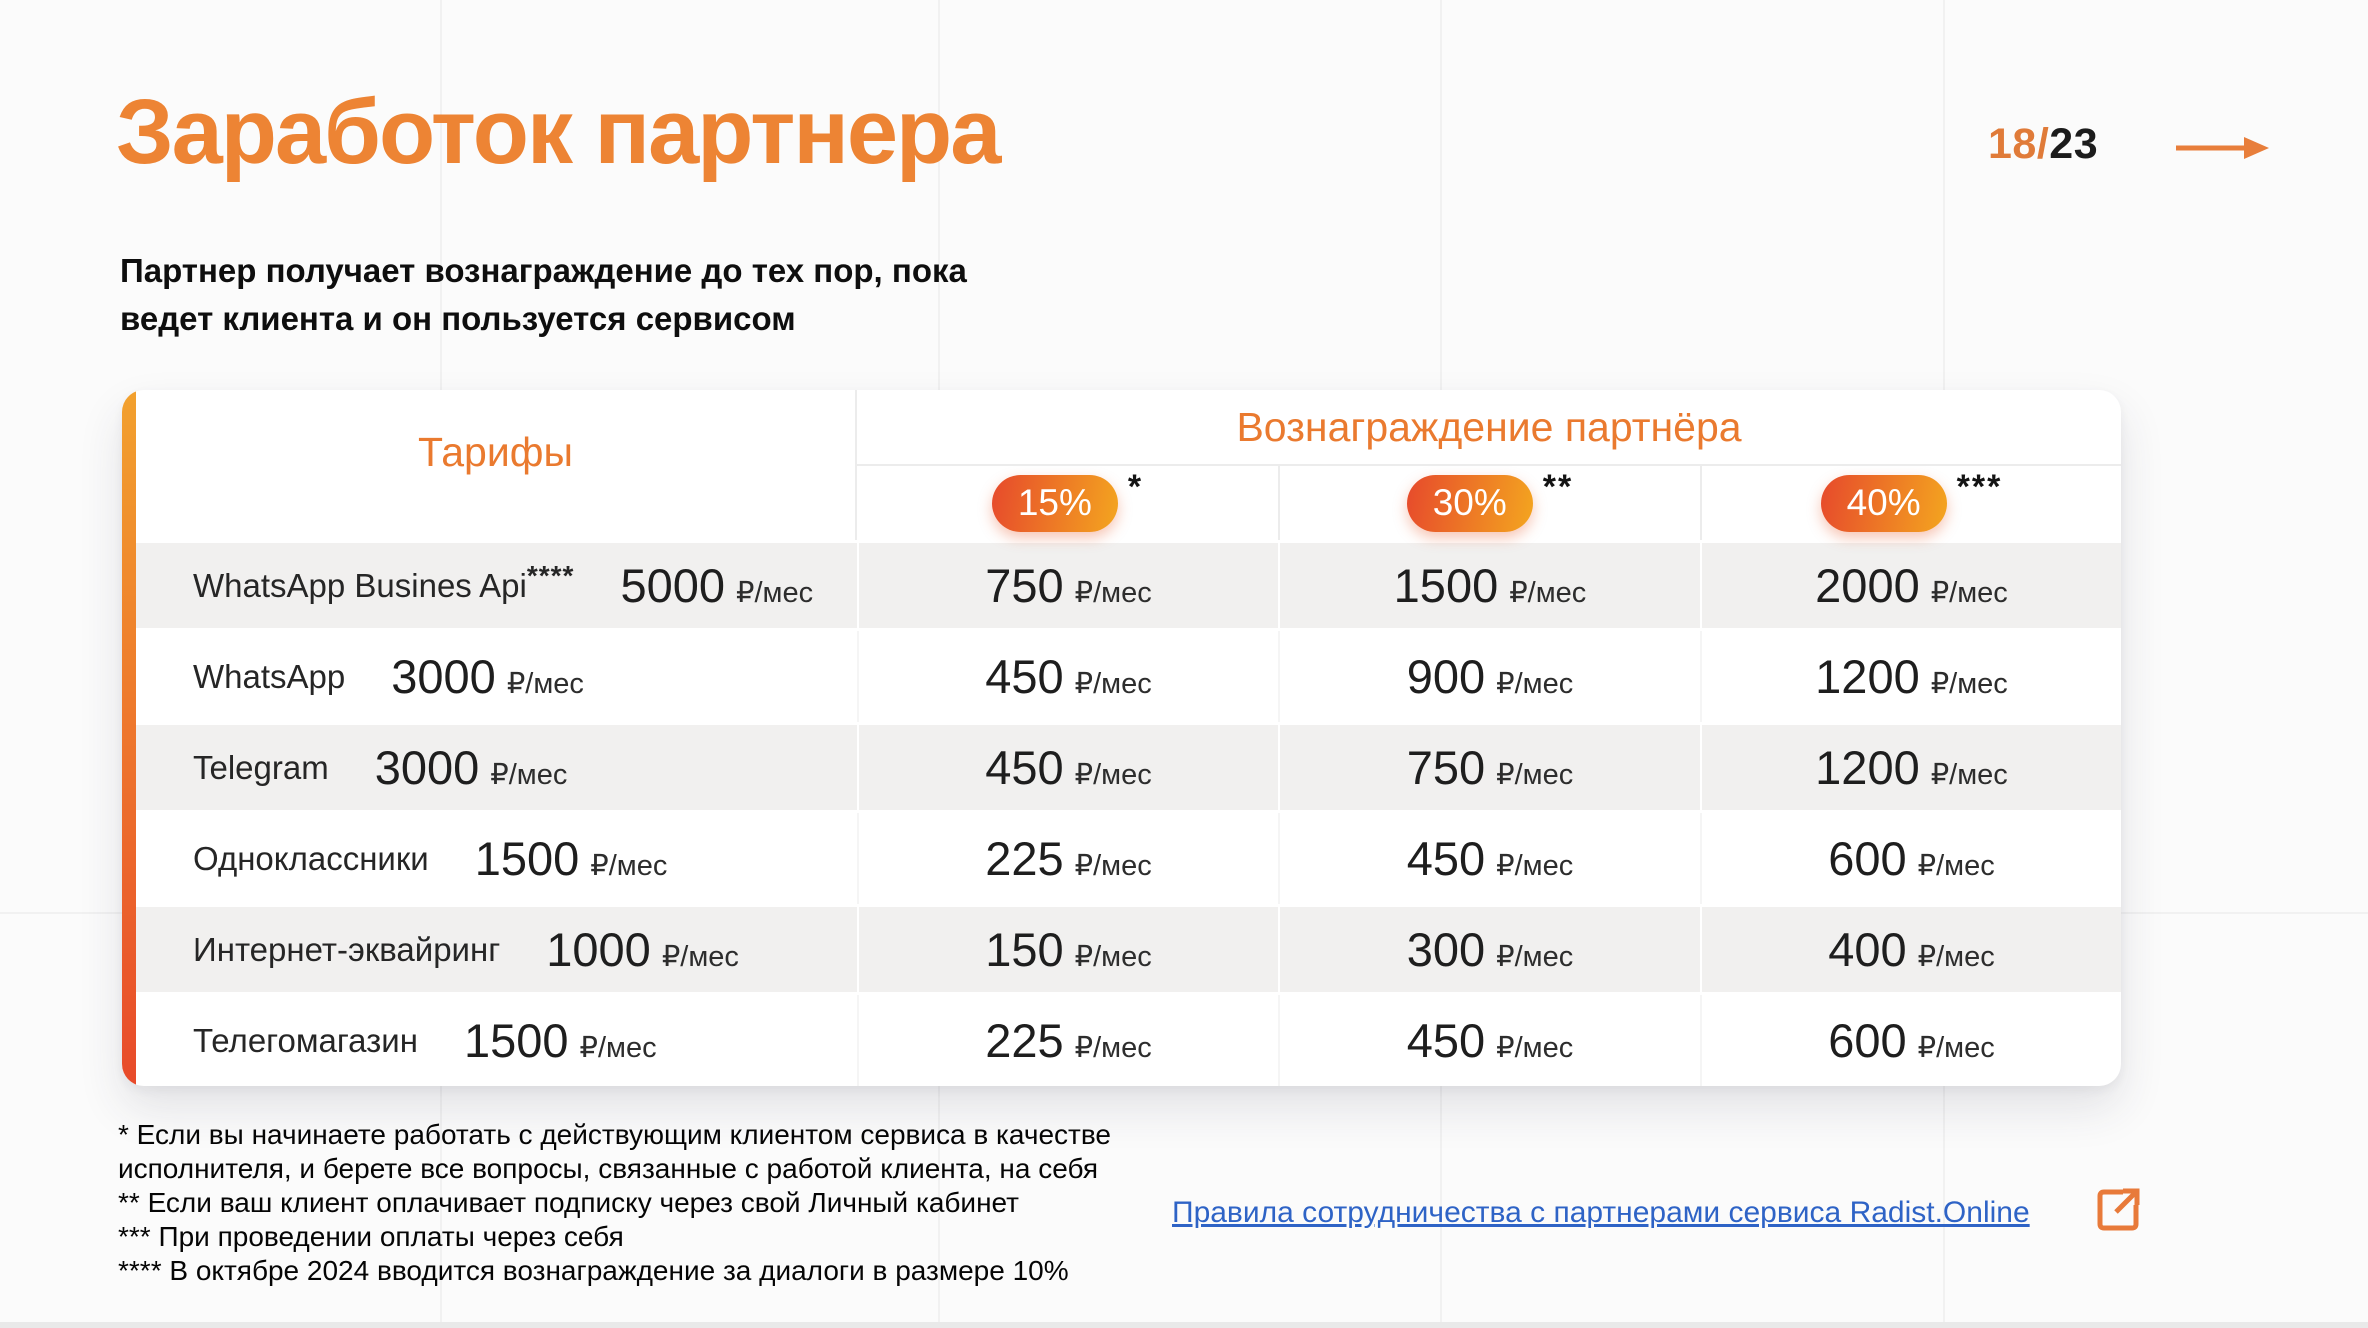  Describe the element at coordinates (1184, 1325) in the screenshot. I see `bottom-edge` at that location.